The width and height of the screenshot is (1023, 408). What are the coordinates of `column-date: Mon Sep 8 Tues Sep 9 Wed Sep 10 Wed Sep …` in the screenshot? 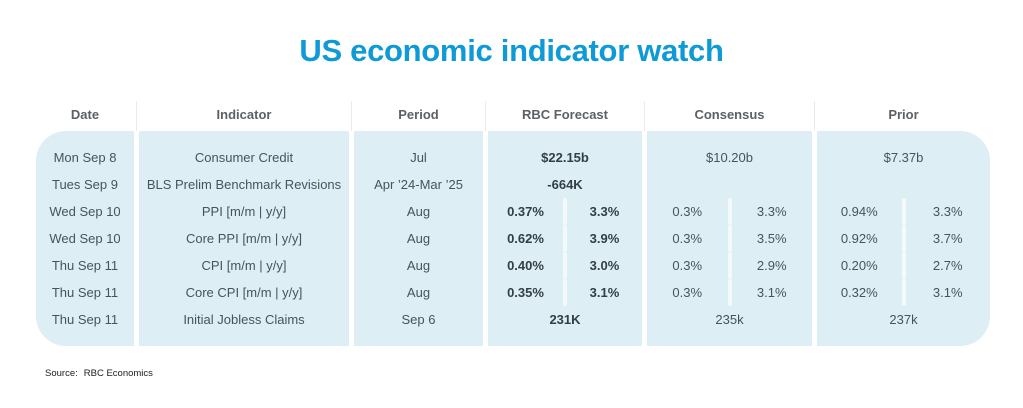 It's located at (85, 238).